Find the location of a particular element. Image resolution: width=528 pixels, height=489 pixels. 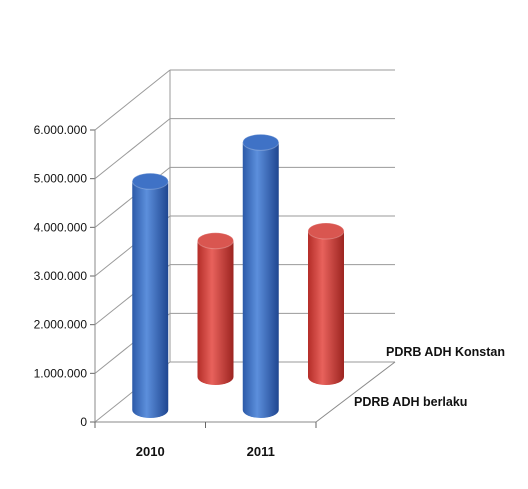

y-tick-label: 2.000.000 is located at coordinates (61, 325).